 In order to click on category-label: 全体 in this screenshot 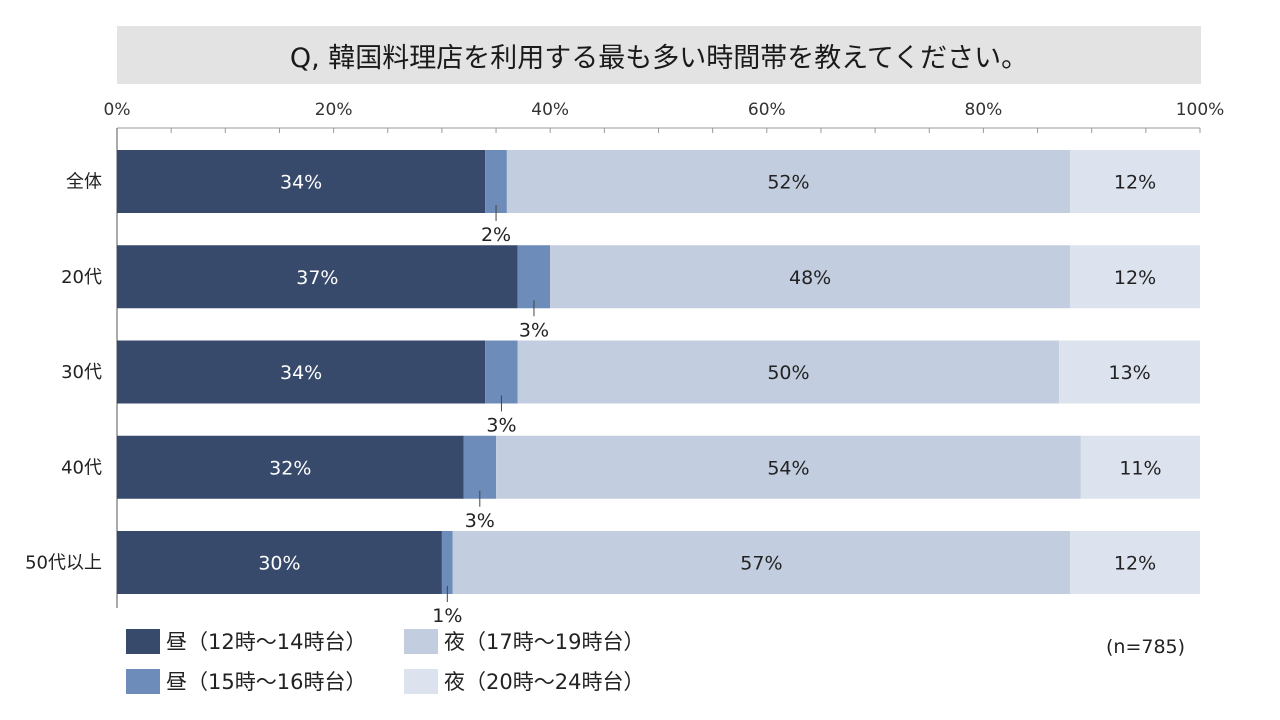, I will do `click(84, 182)`.